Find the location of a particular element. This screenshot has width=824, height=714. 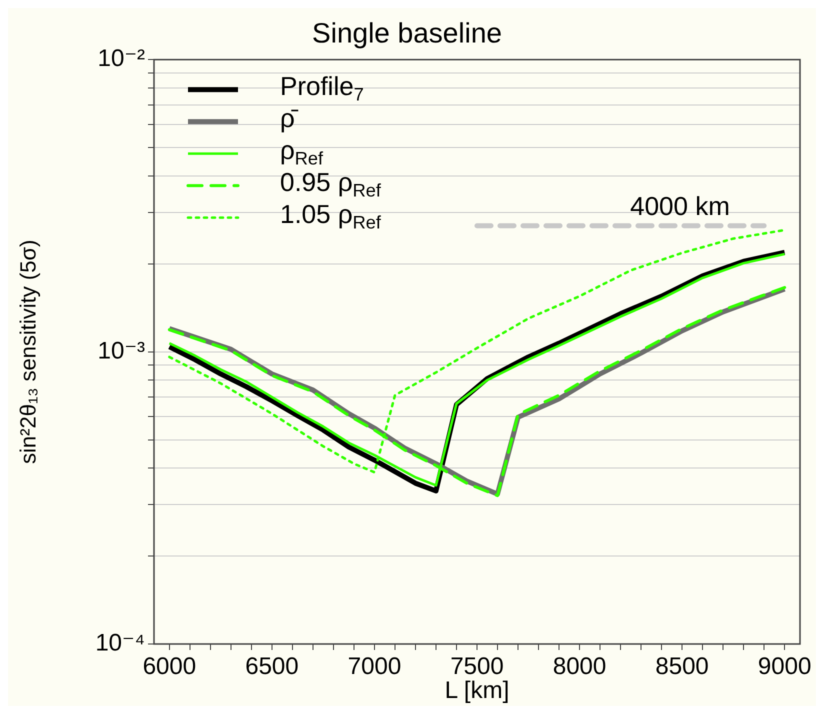

x-tick-label: 8500 is located at coordinates (682, 666).